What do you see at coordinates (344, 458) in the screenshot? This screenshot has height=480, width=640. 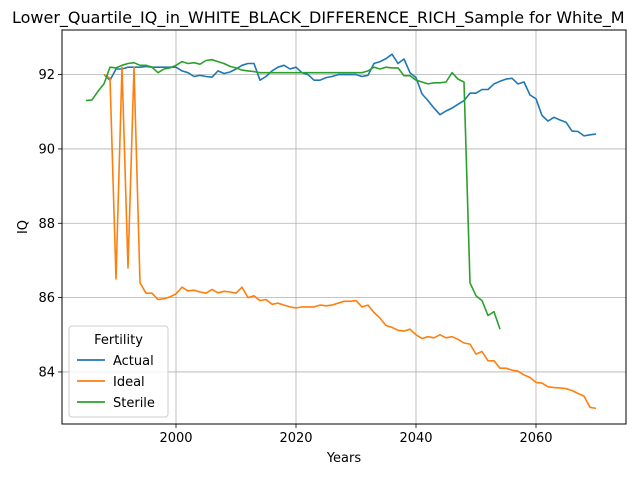 I see `x-axis-label: Years` at bounding box center [344, 458].